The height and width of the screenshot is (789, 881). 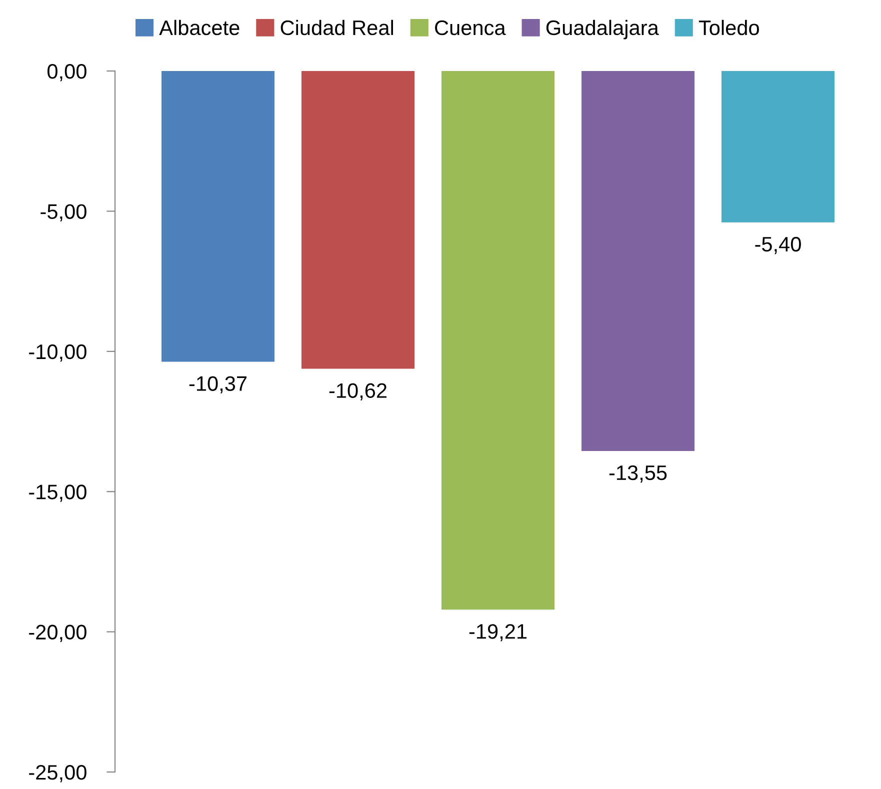 I want to click on y-tick-label: -15,00, so click(x=57, y=493).